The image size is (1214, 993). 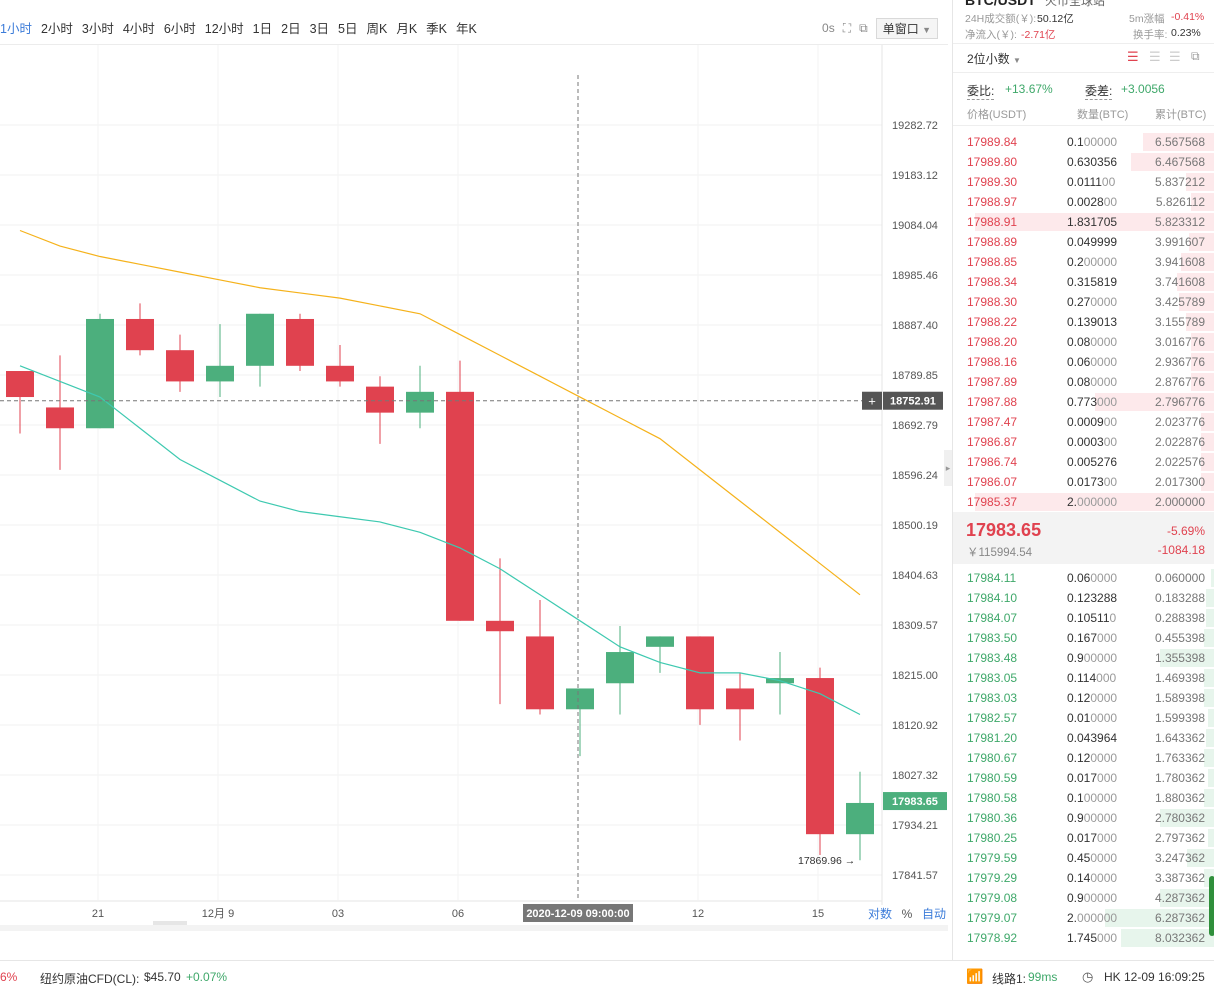 What do you see at coordinates (319, 29) in the screenshot?
I see `interval-8: 3日` at bounding box center [319, 29].